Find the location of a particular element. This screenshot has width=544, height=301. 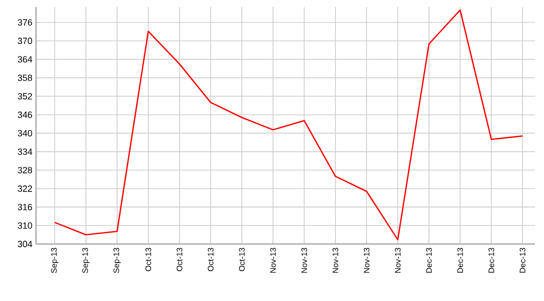

y-tick-label: 304 is located at coordinates (25, 244).